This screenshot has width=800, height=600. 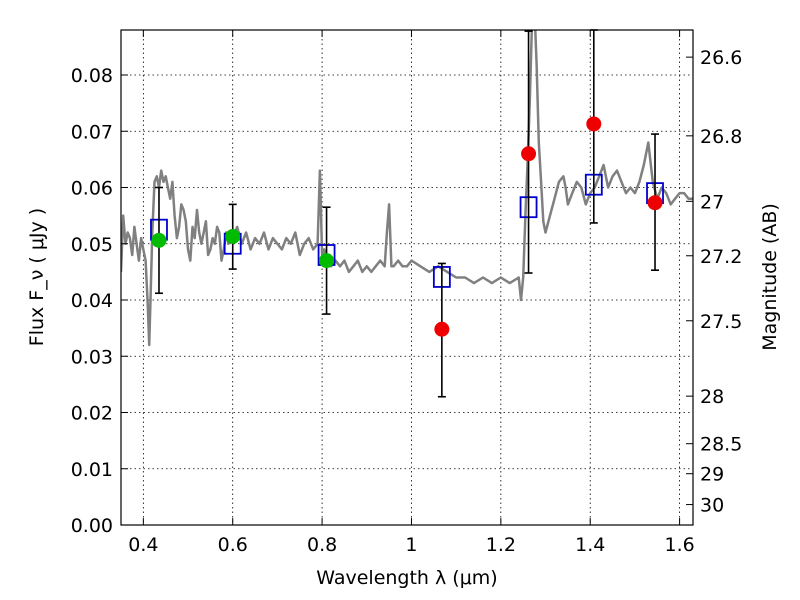 I want to click on x-tick-label: 0.8, so click(x=322, y=545).